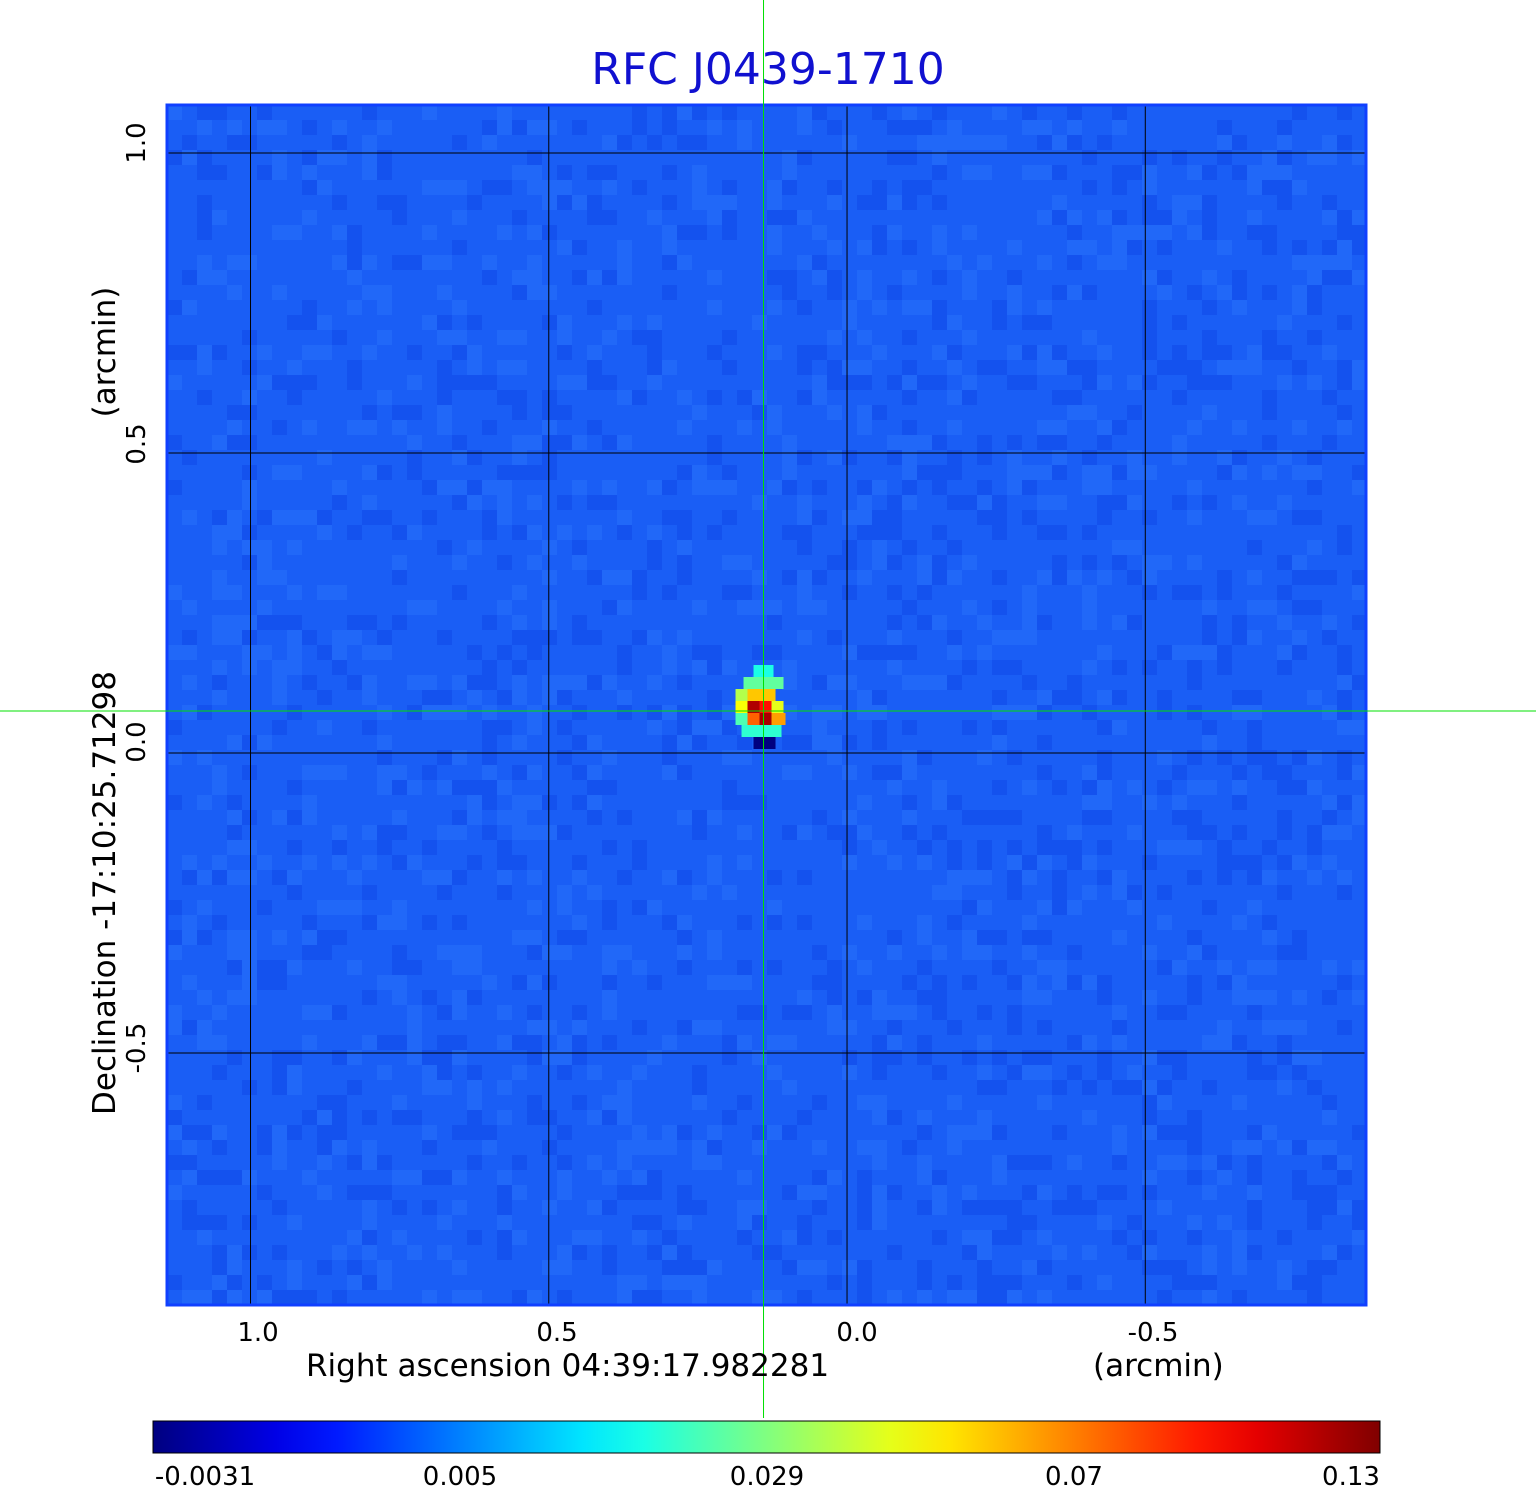 Image resolution: width=1536 pixels, height=1511 pixels. Describe the element at coordinates (1158, 1366) in the screenshot. I see `x-axis-unit: (arcmin)` at that location.